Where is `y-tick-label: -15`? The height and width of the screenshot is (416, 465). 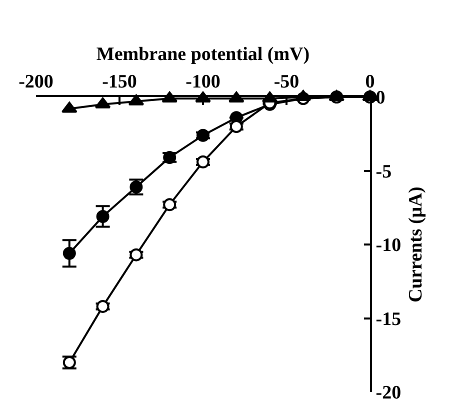 y-tick-label: -15 is located at coordinates (389, 319).